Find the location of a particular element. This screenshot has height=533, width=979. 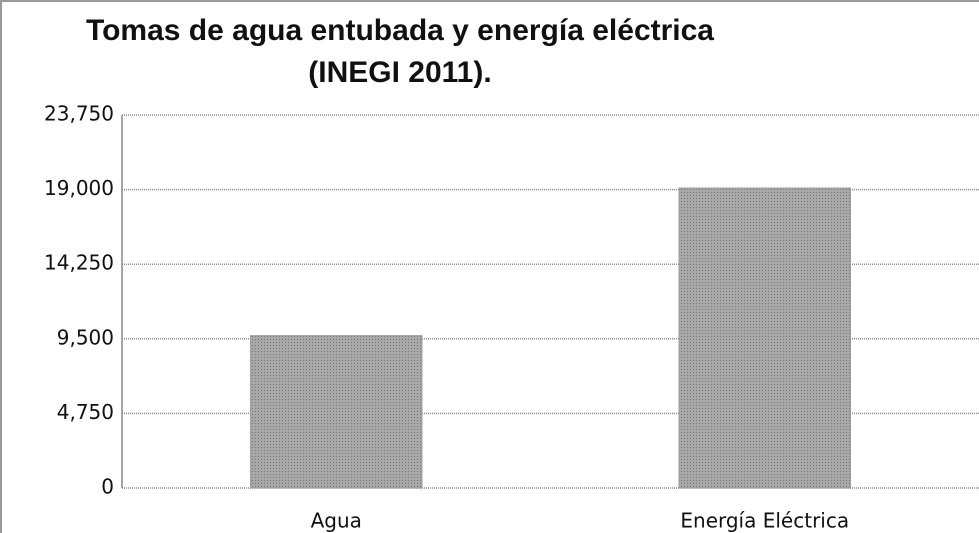

y-tick-label: 4,750 is located at coordinates (85, 412).